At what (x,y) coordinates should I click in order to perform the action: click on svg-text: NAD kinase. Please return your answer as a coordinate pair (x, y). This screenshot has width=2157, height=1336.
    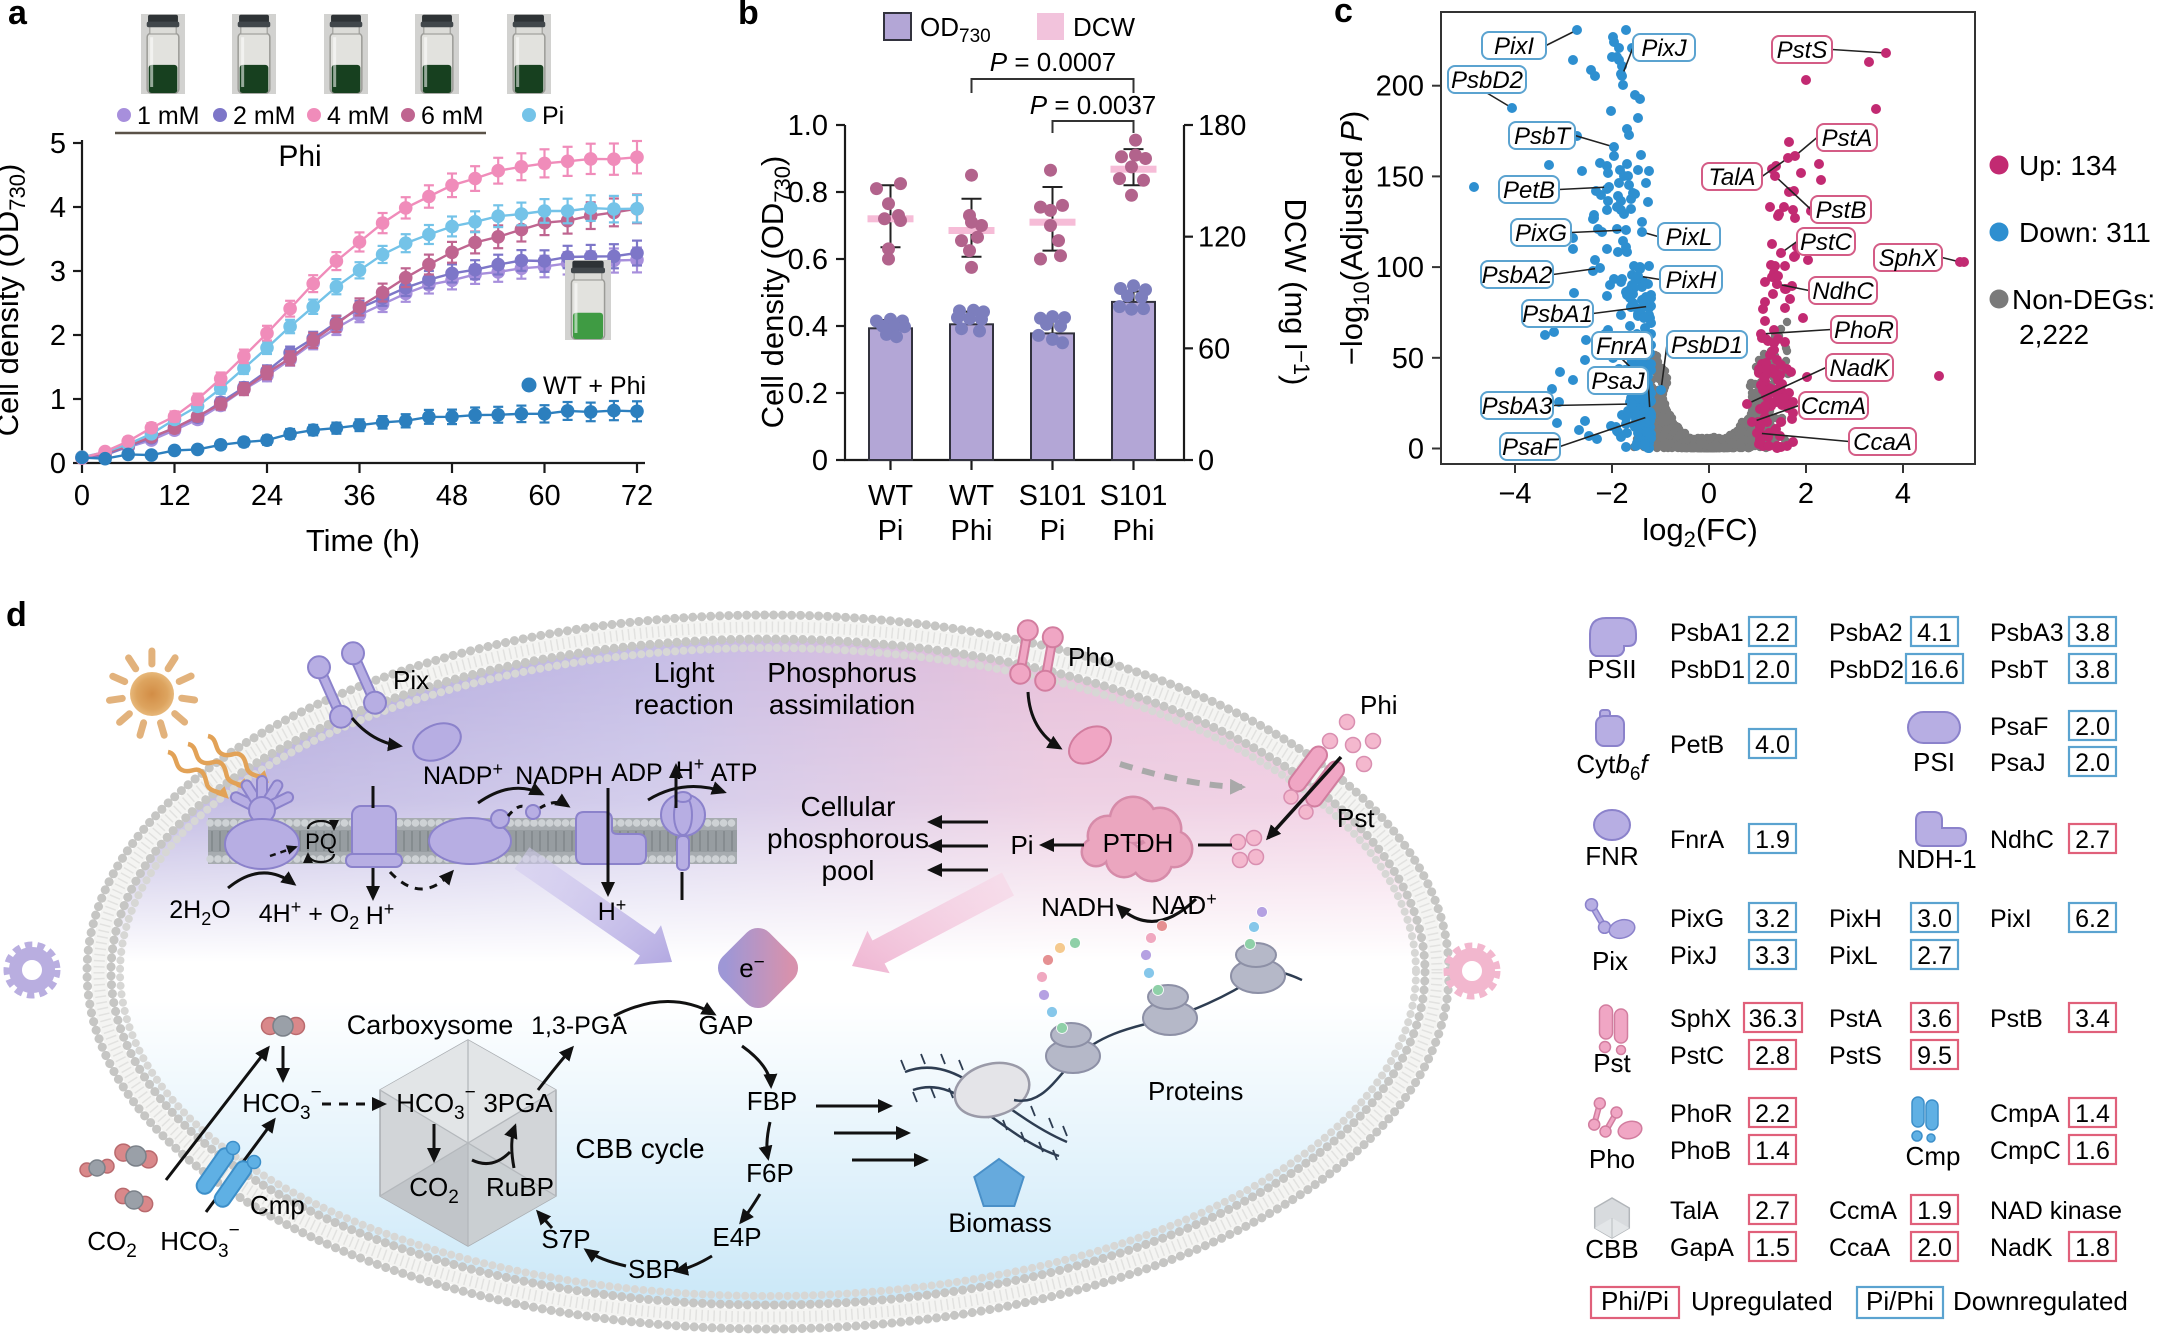
    Looking at the image, I should click on (2056, 1211).